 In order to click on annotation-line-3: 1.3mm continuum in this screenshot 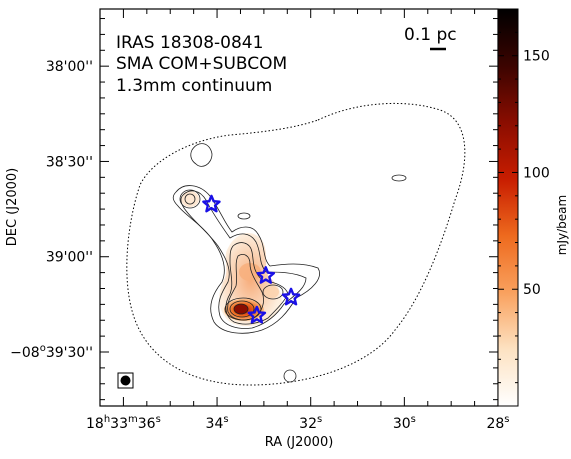, I will do `click(194, 86)`.